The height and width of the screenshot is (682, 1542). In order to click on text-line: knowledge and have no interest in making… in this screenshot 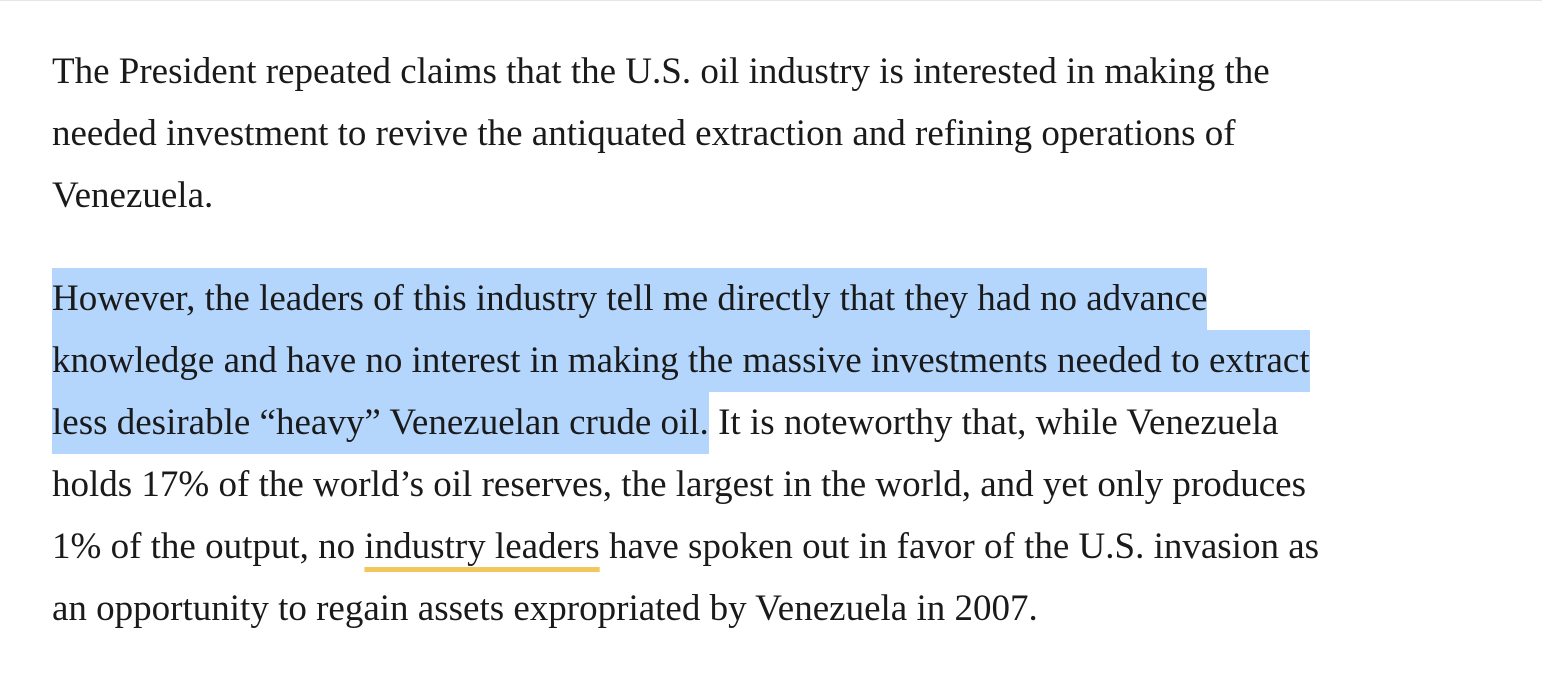, I will do `click(797, 361)`.